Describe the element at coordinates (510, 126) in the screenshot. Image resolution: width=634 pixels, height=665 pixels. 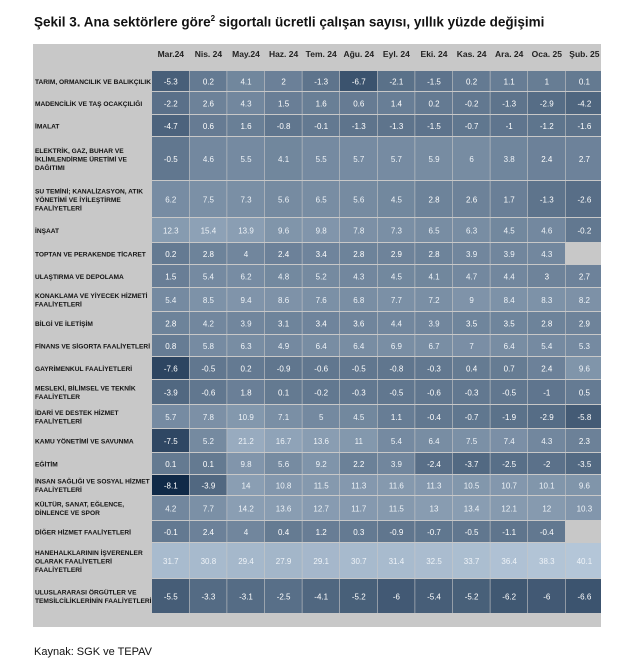
I see `cell-value: -1` at that location.